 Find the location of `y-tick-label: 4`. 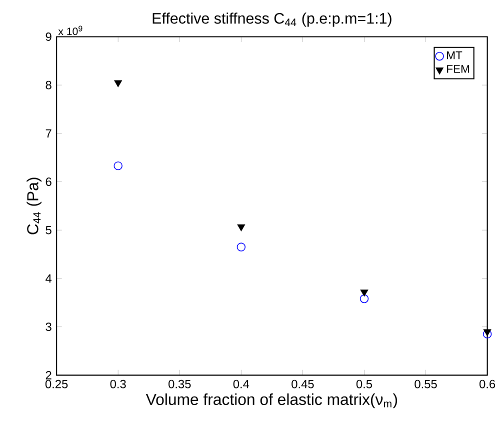

y-tick-label: 4 is located at coordinates (49, 278).